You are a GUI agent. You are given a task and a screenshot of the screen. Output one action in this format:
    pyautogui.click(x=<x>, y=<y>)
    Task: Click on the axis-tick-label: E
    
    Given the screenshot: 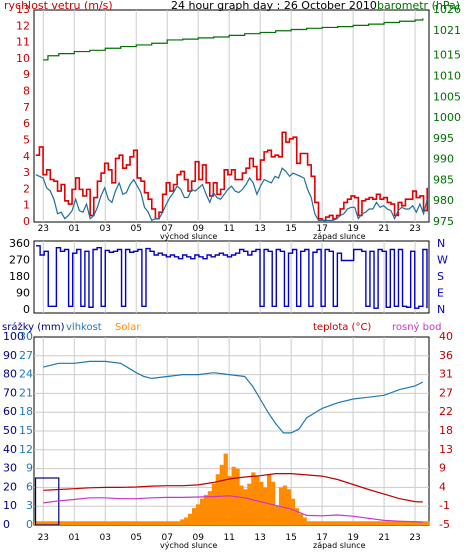 What is the action you would take?
    pyautogui.click(x=440, y=293)
    